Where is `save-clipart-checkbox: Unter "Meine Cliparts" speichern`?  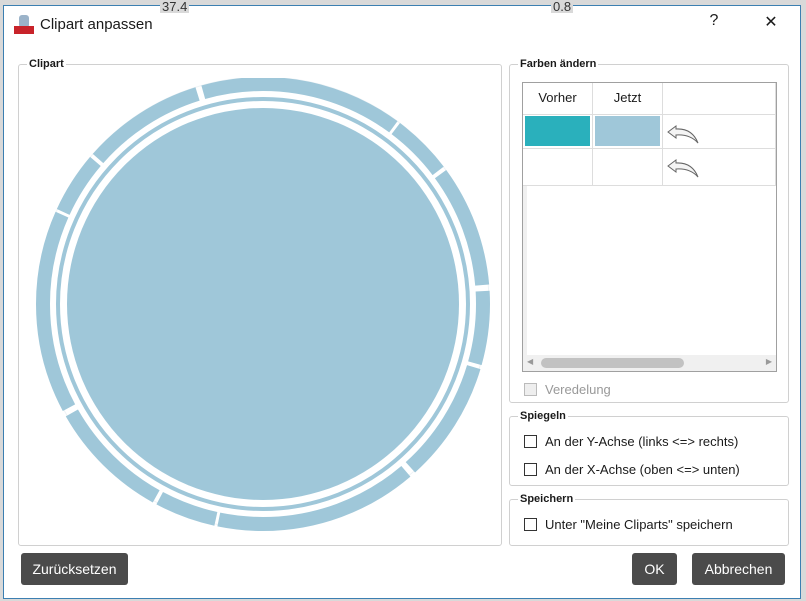 save-clipart-checkbox: Unter "Meine Cliparts" speichern is located at coordinates (628, 524).